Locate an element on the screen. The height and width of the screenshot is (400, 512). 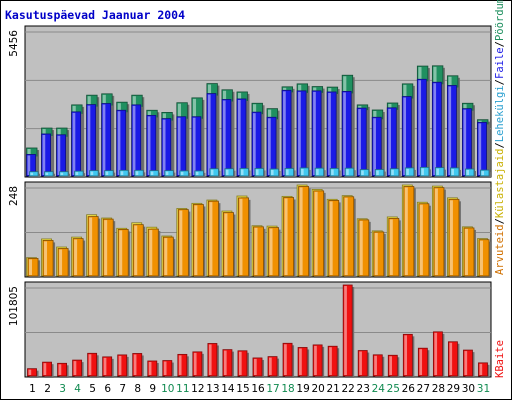
bar-faile-day-28-highlight is located at coordinates (435, 129).